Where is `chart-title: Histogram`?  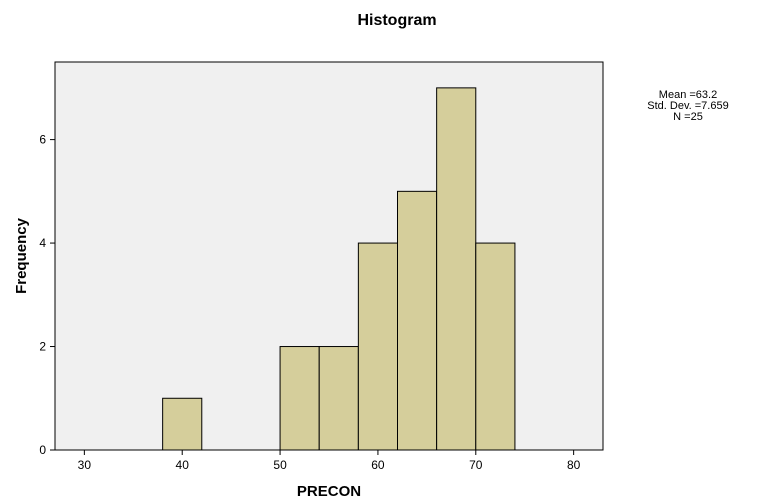 chart-title: Histogram is located at coordinates (396, 20).